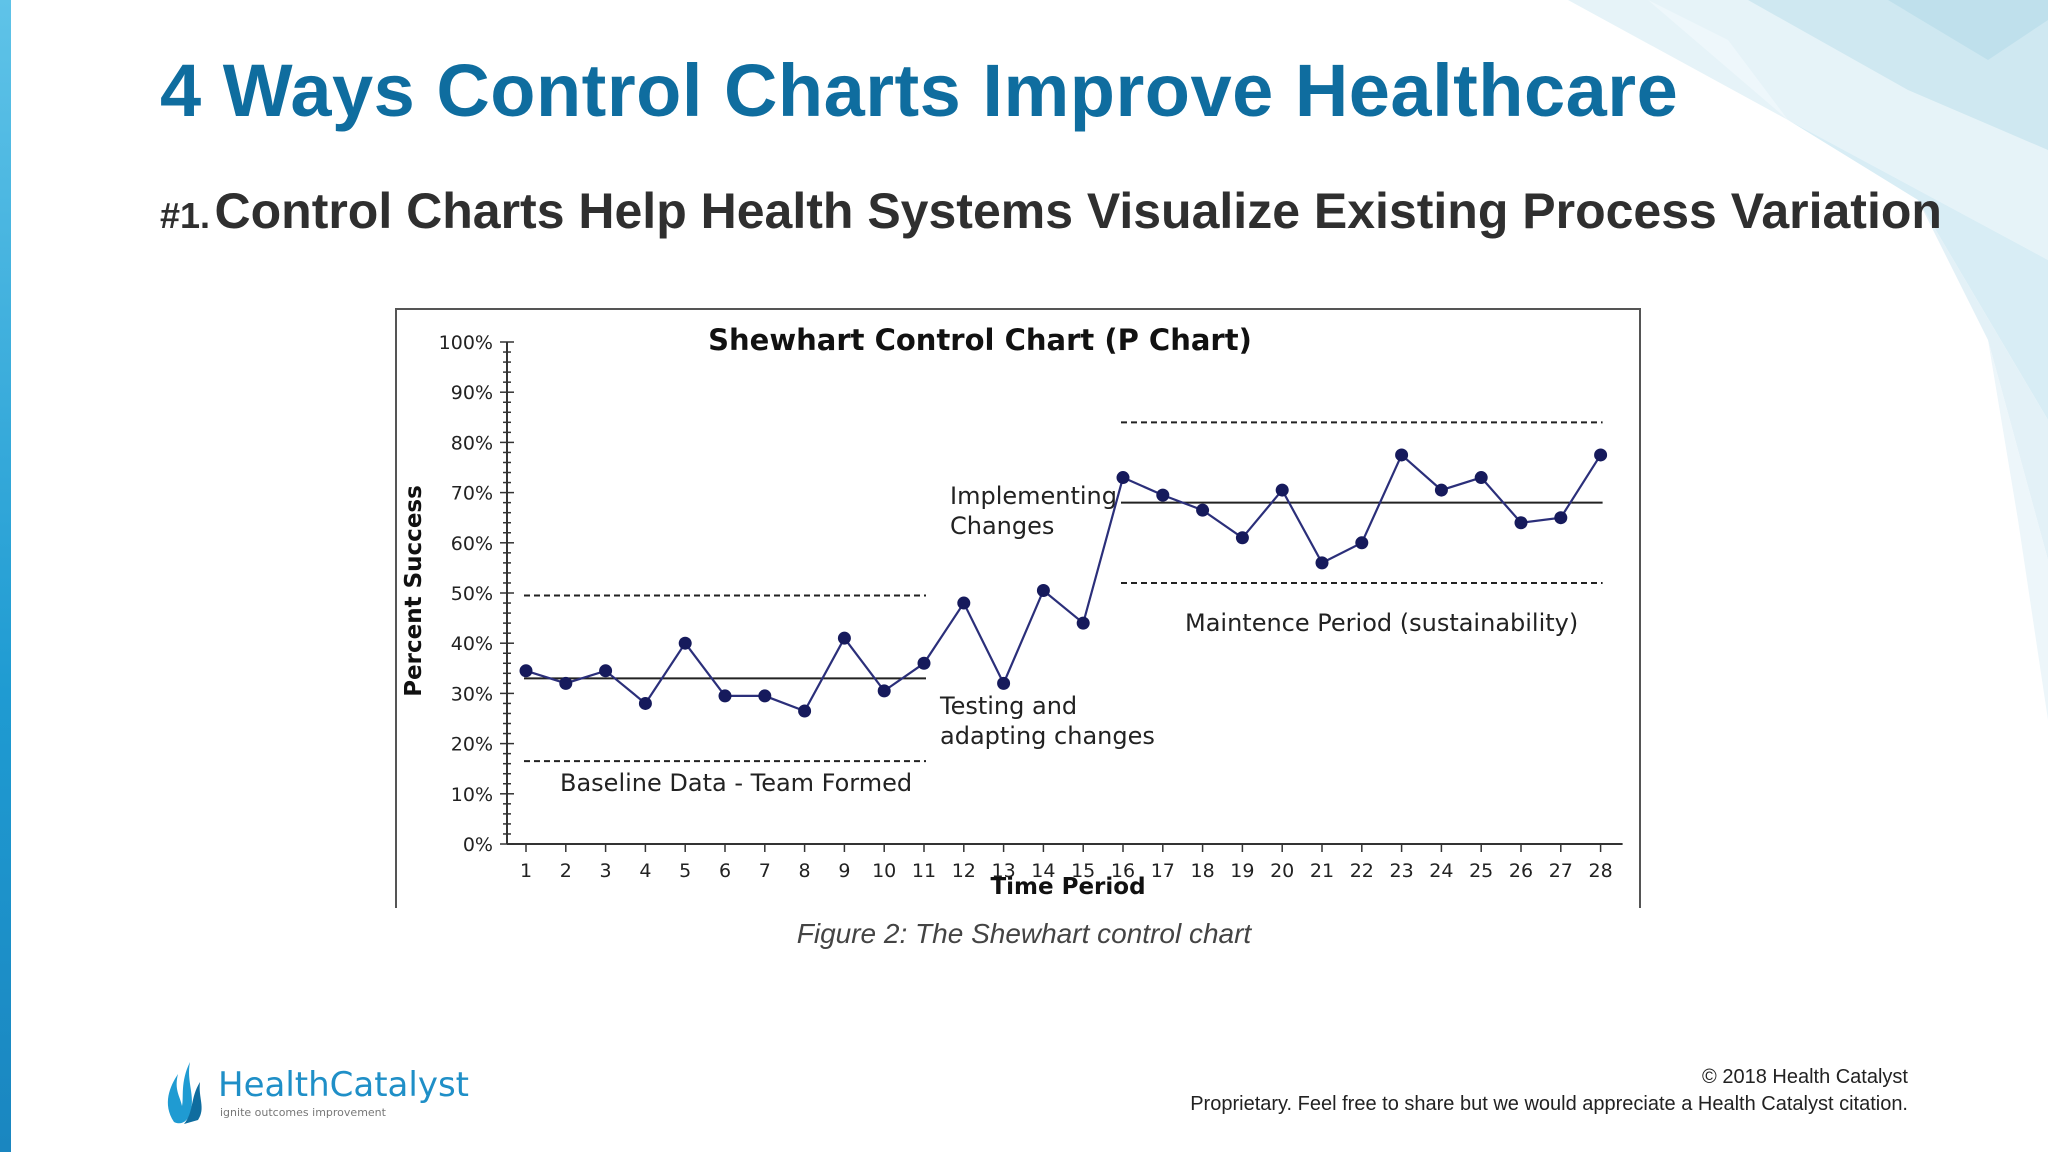 The height and width of the screenshot is (1152, 2048). What do you see at coordinates (1601, 871) in the screenshot?
I see `x-tick-label: 28` at bounding box center [1601, 871].